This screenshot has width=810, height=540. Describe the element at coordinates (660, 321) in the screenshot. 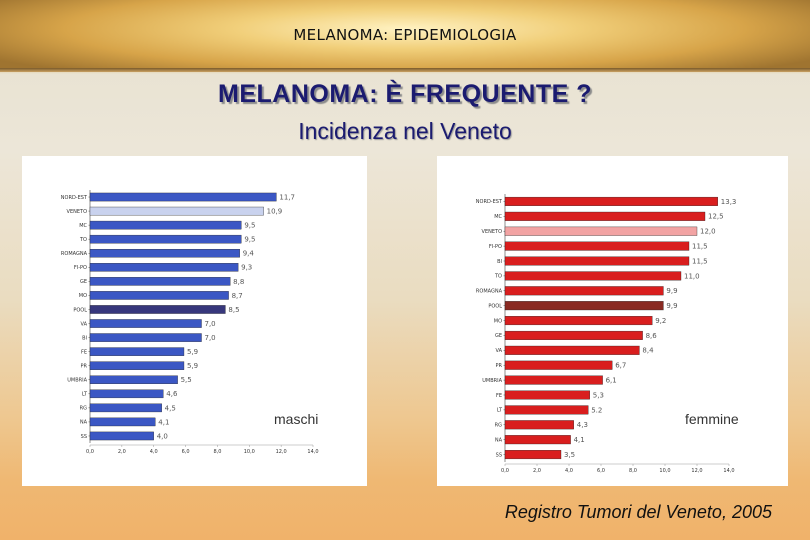

I see `value-label: 9,2` at that location.